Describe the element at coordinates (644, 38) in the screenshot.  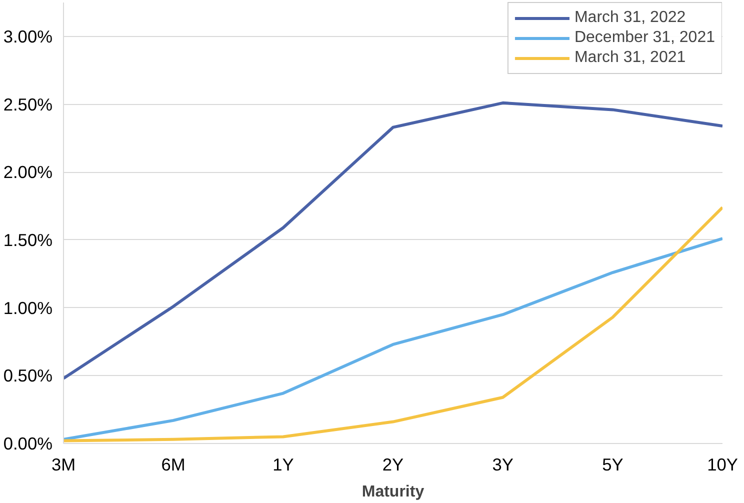
I see `legend-label: December 31, 2021` at that location.